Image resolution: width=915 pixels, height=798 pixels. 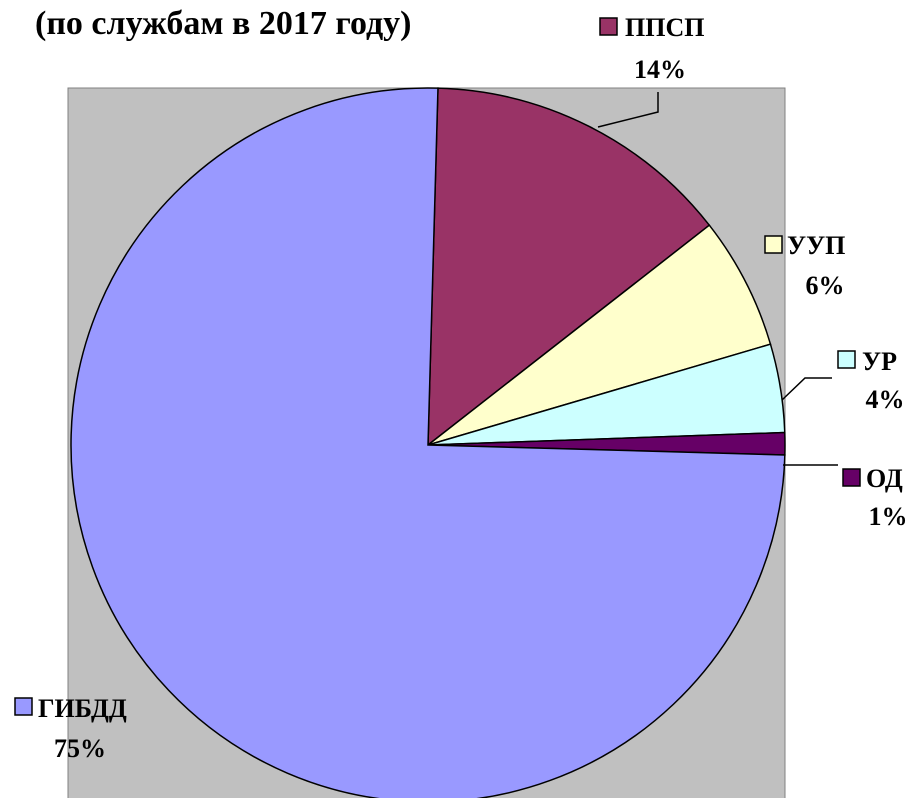 I want to click on value-label: 14%, so click(x=660, y=69).